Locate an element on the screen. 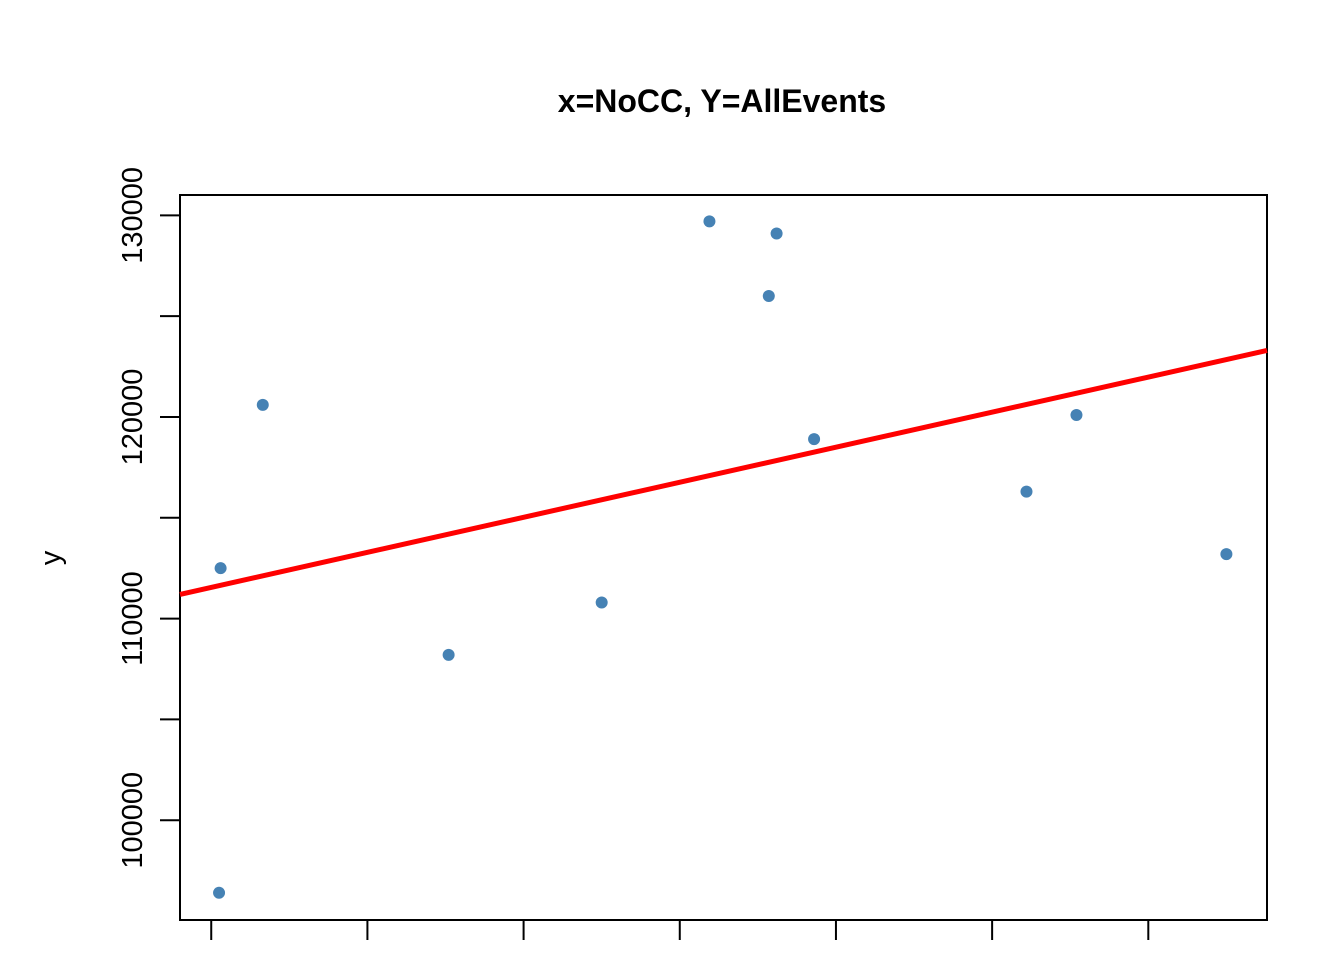 The height and width of the screenshot is (960, 1344). y-tick-label: 110000 is located at coordinates (133, 618).